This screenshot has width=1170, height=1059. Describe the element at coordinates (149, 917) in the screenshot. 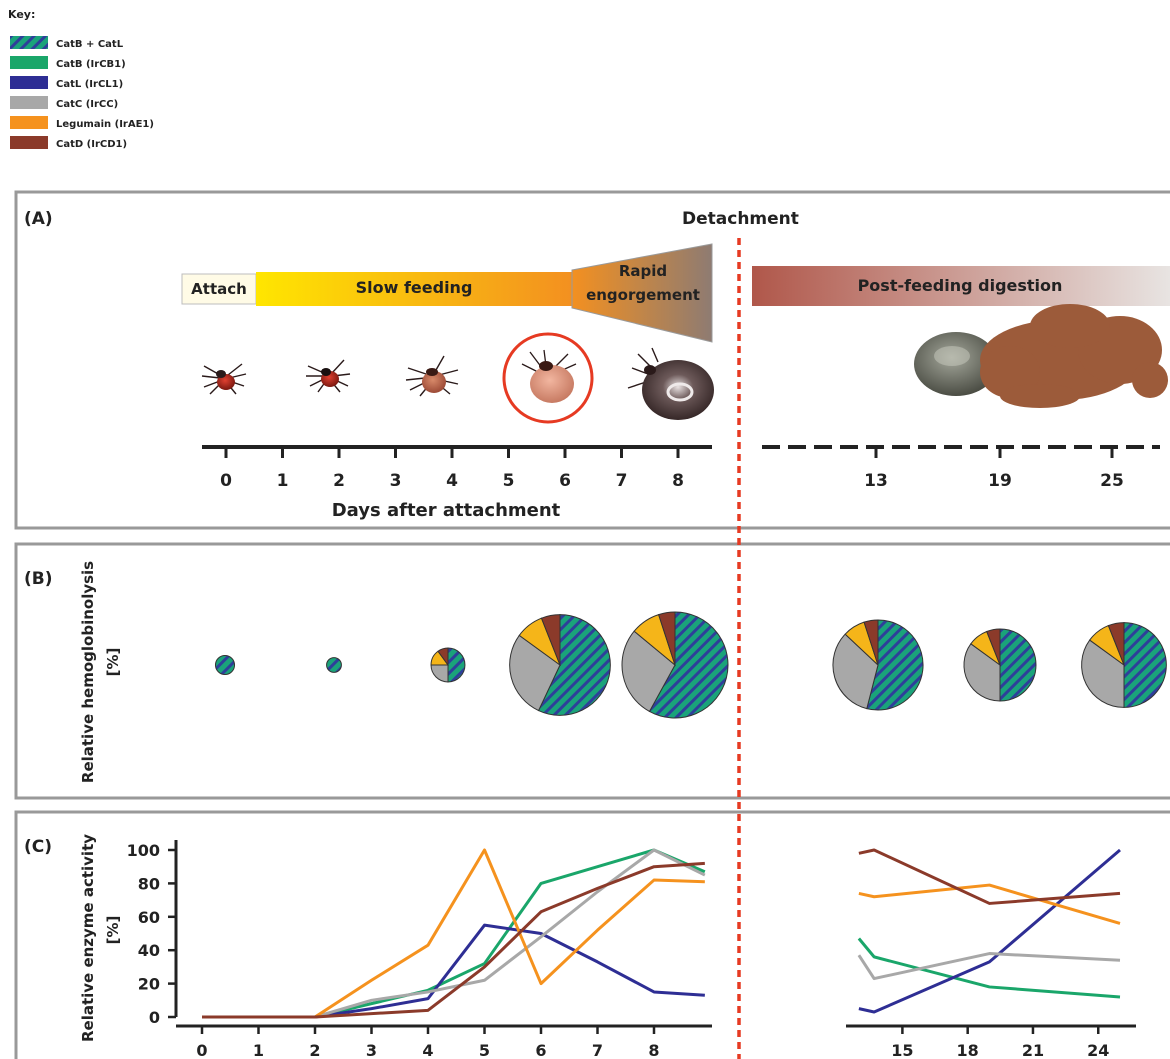

I see `y-tick-label-60: 60` at that location.